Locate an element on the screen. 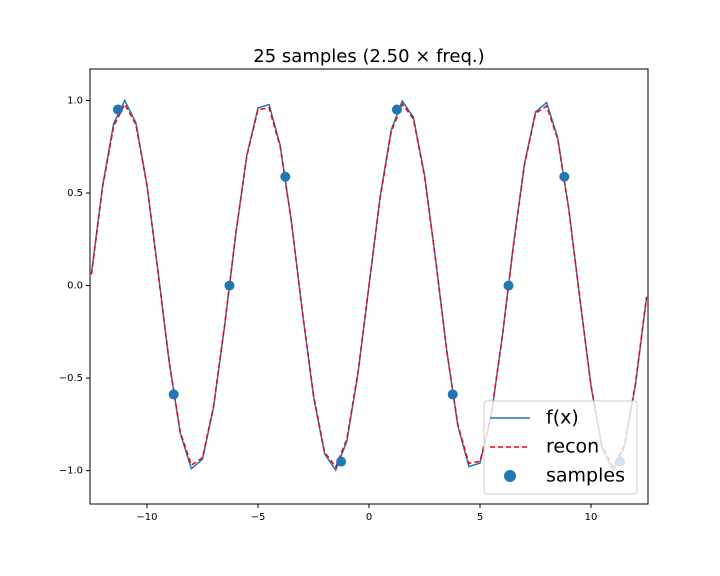 The width and height of the screenshot is (720, 576). x-tick-label: 5 is located at coordinates (480, 517).